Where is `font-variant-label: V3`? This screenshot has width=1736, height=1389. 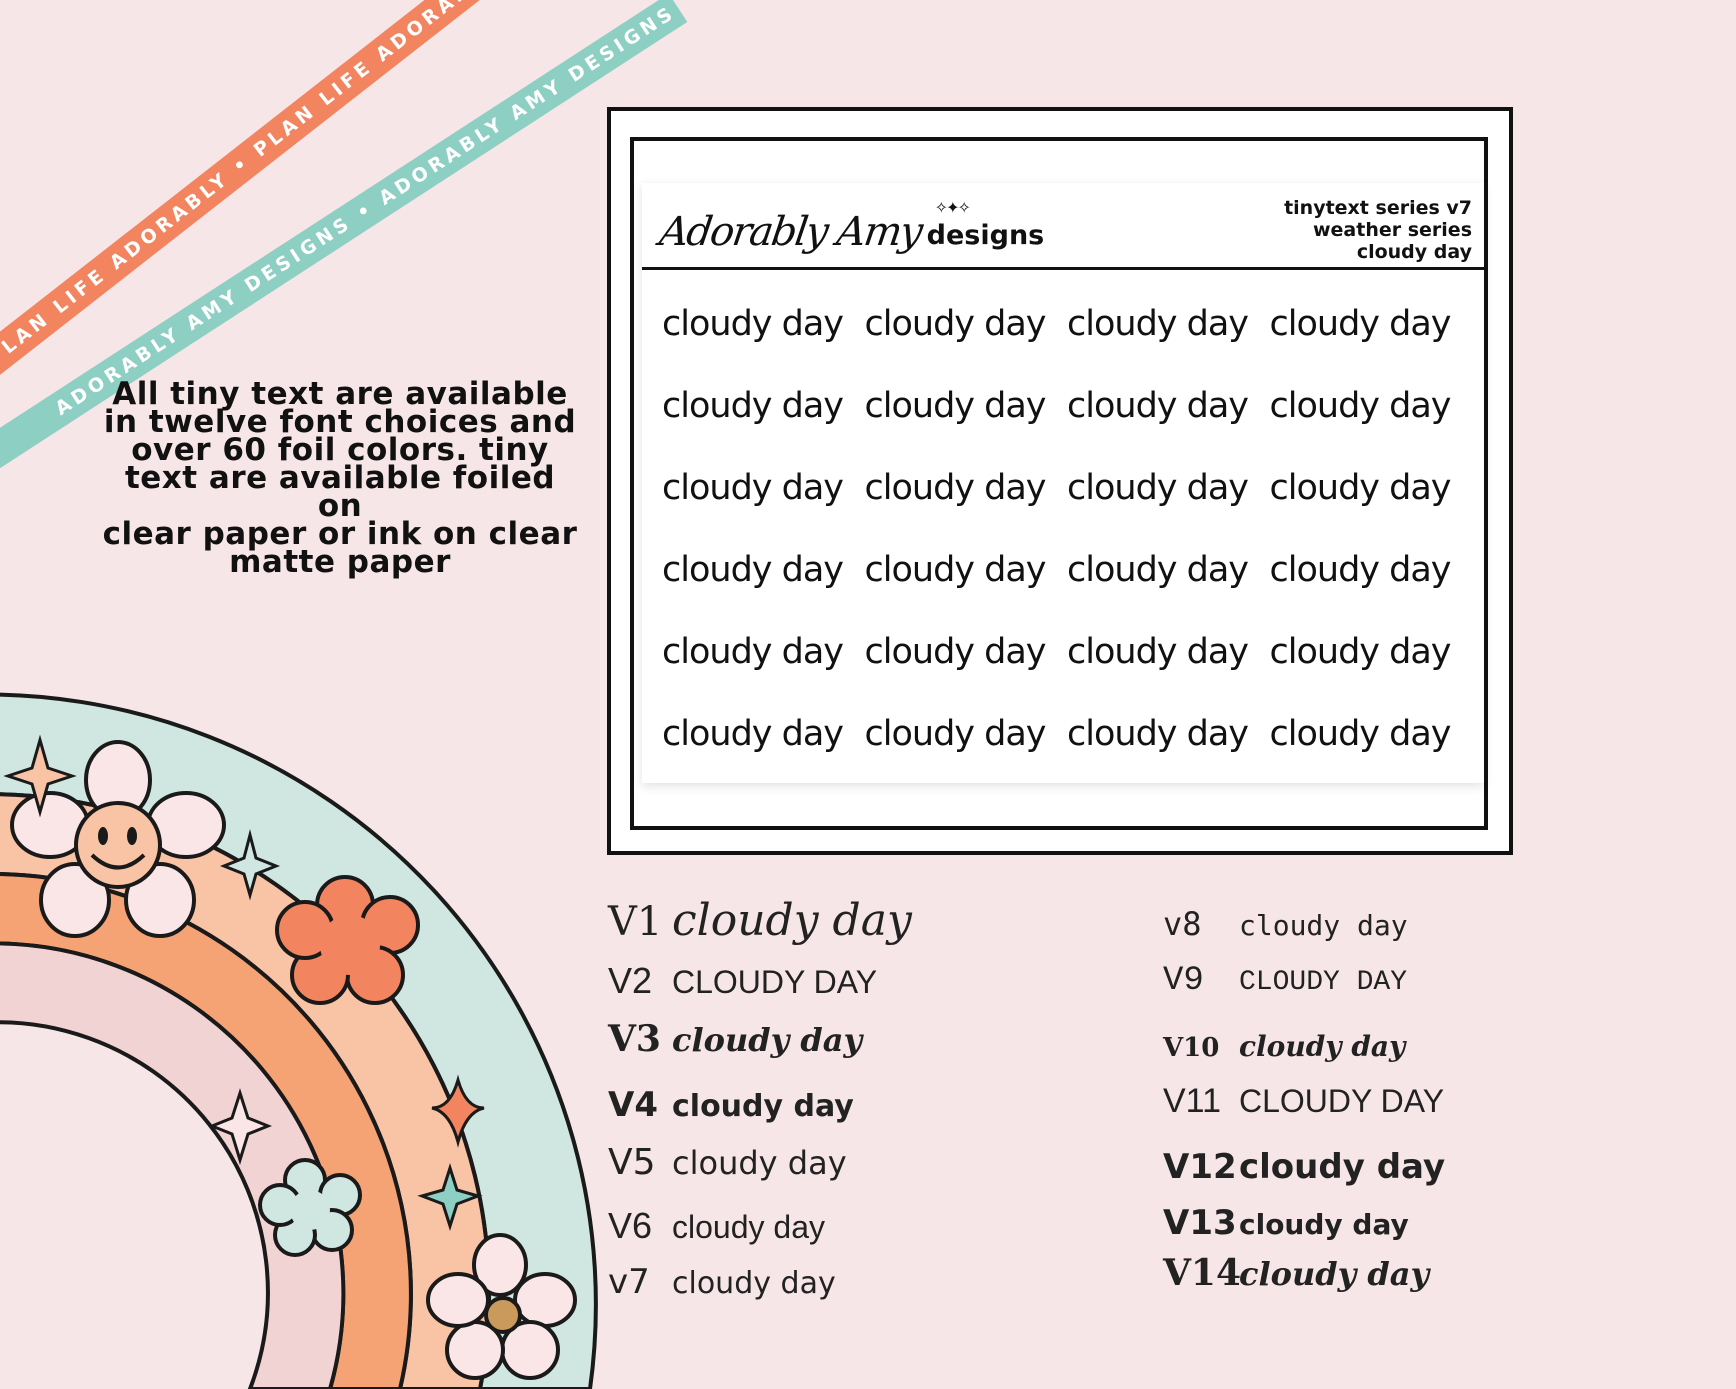
font-variant-label: V3 is located at coordinates (634, 1039).